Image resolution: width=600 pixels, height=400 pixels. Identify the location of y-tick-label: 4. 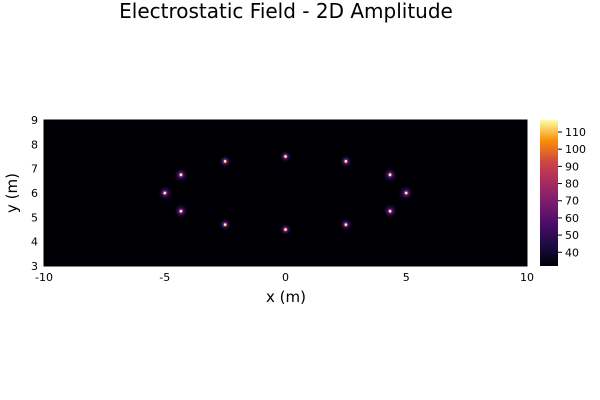
(34, 242).